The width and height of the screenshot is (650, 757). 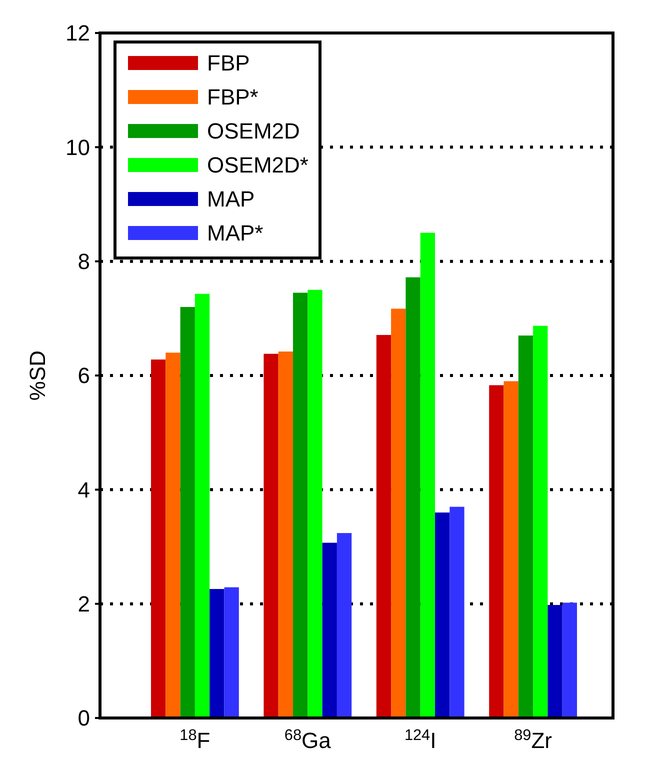 What do you see at coordinates (84, 489) in the screenshot?
I see `y-tick-label: 4` at bounding box center [84, 489].